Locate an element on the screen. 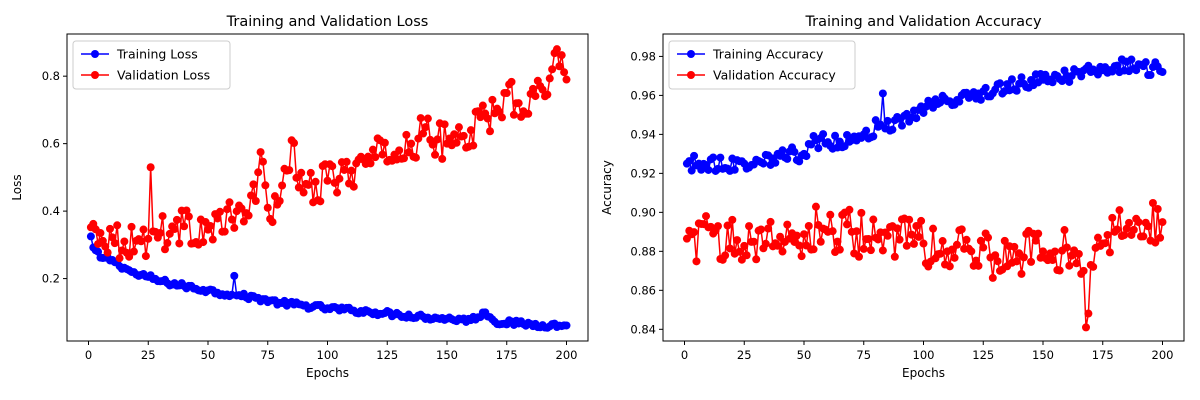 Image resolution: width=1200 pixels, height=400 pixels. y-tick-label: 0.4 is located at coordinates (51, 211).